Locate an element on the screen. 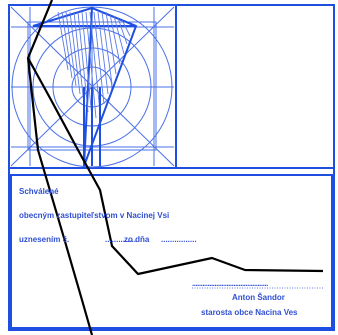 This screenshot has width=338, height=335. date-label: zo dňa is located at coordinates (137, 239).